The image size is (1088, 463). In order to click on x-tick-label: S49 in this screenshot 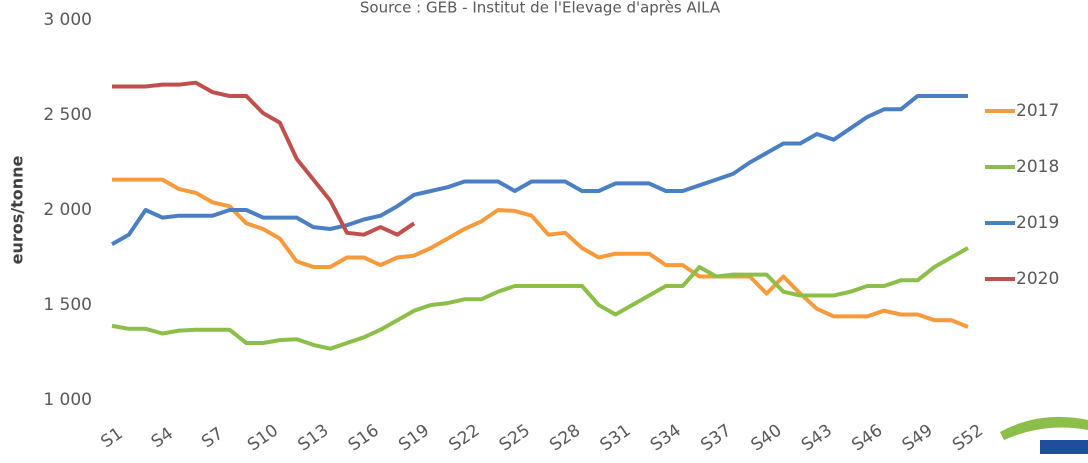, I will do `click(918, 438)`.